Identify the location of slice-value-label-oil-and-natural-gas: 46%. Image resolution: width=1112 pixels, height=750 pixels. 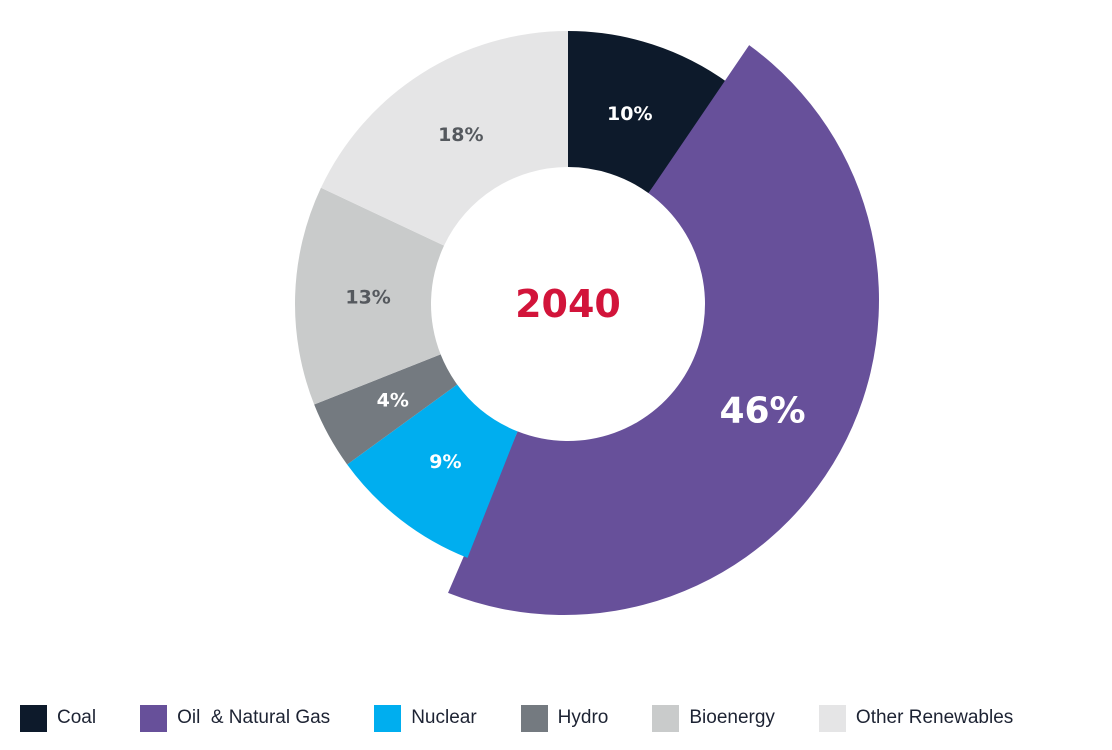
(762, 410).